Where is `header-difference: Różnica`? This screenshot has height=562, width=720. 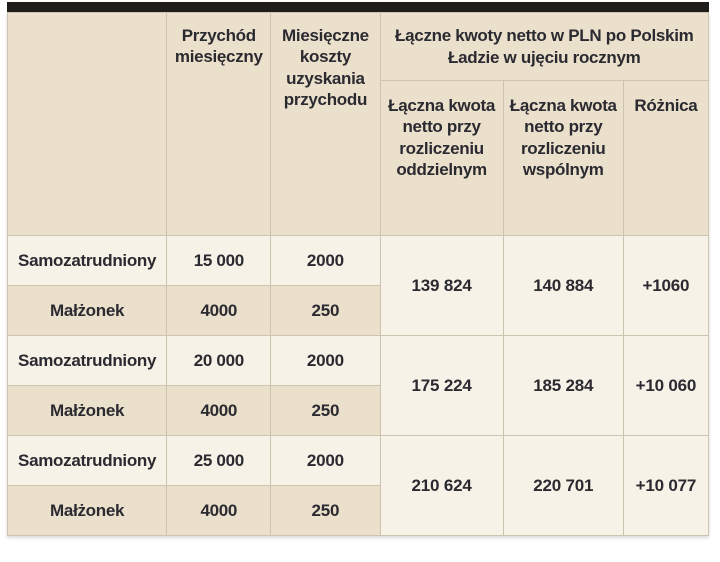
header-difference: Różnica is located at coordinates (666, 158).